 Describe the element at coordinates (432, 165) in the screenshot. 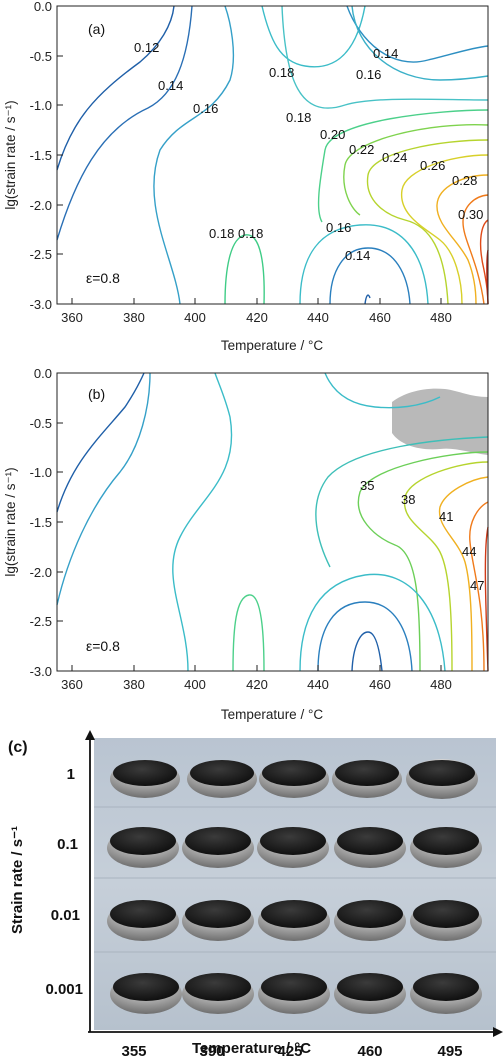

I see `contour-label: 0.26` at that location.